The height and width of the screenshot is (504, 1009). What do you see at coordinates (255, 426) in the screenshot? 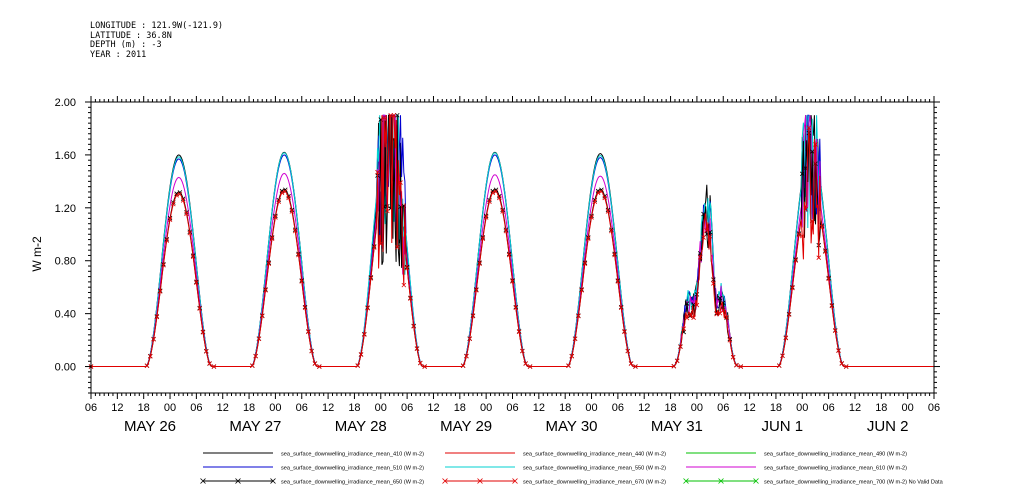
I see `x-day-label: MAY 27` at bounding box center [255, 426].